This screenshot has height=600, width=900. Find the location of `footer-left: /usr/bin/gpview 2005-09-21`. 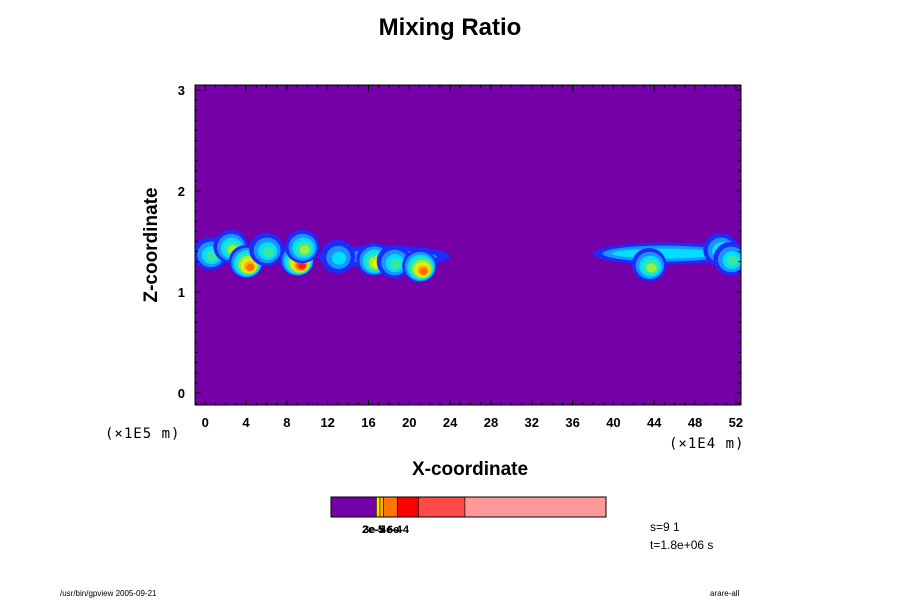

footer-left: /usr/bin/gpview 2005-09-21 is located at coordinates (108, 593).